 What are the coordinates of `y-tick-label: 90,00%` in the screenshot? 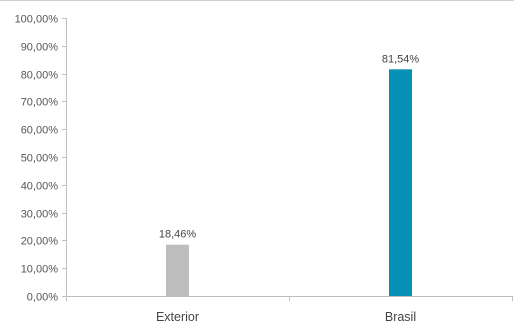 It's located at (40, 48).